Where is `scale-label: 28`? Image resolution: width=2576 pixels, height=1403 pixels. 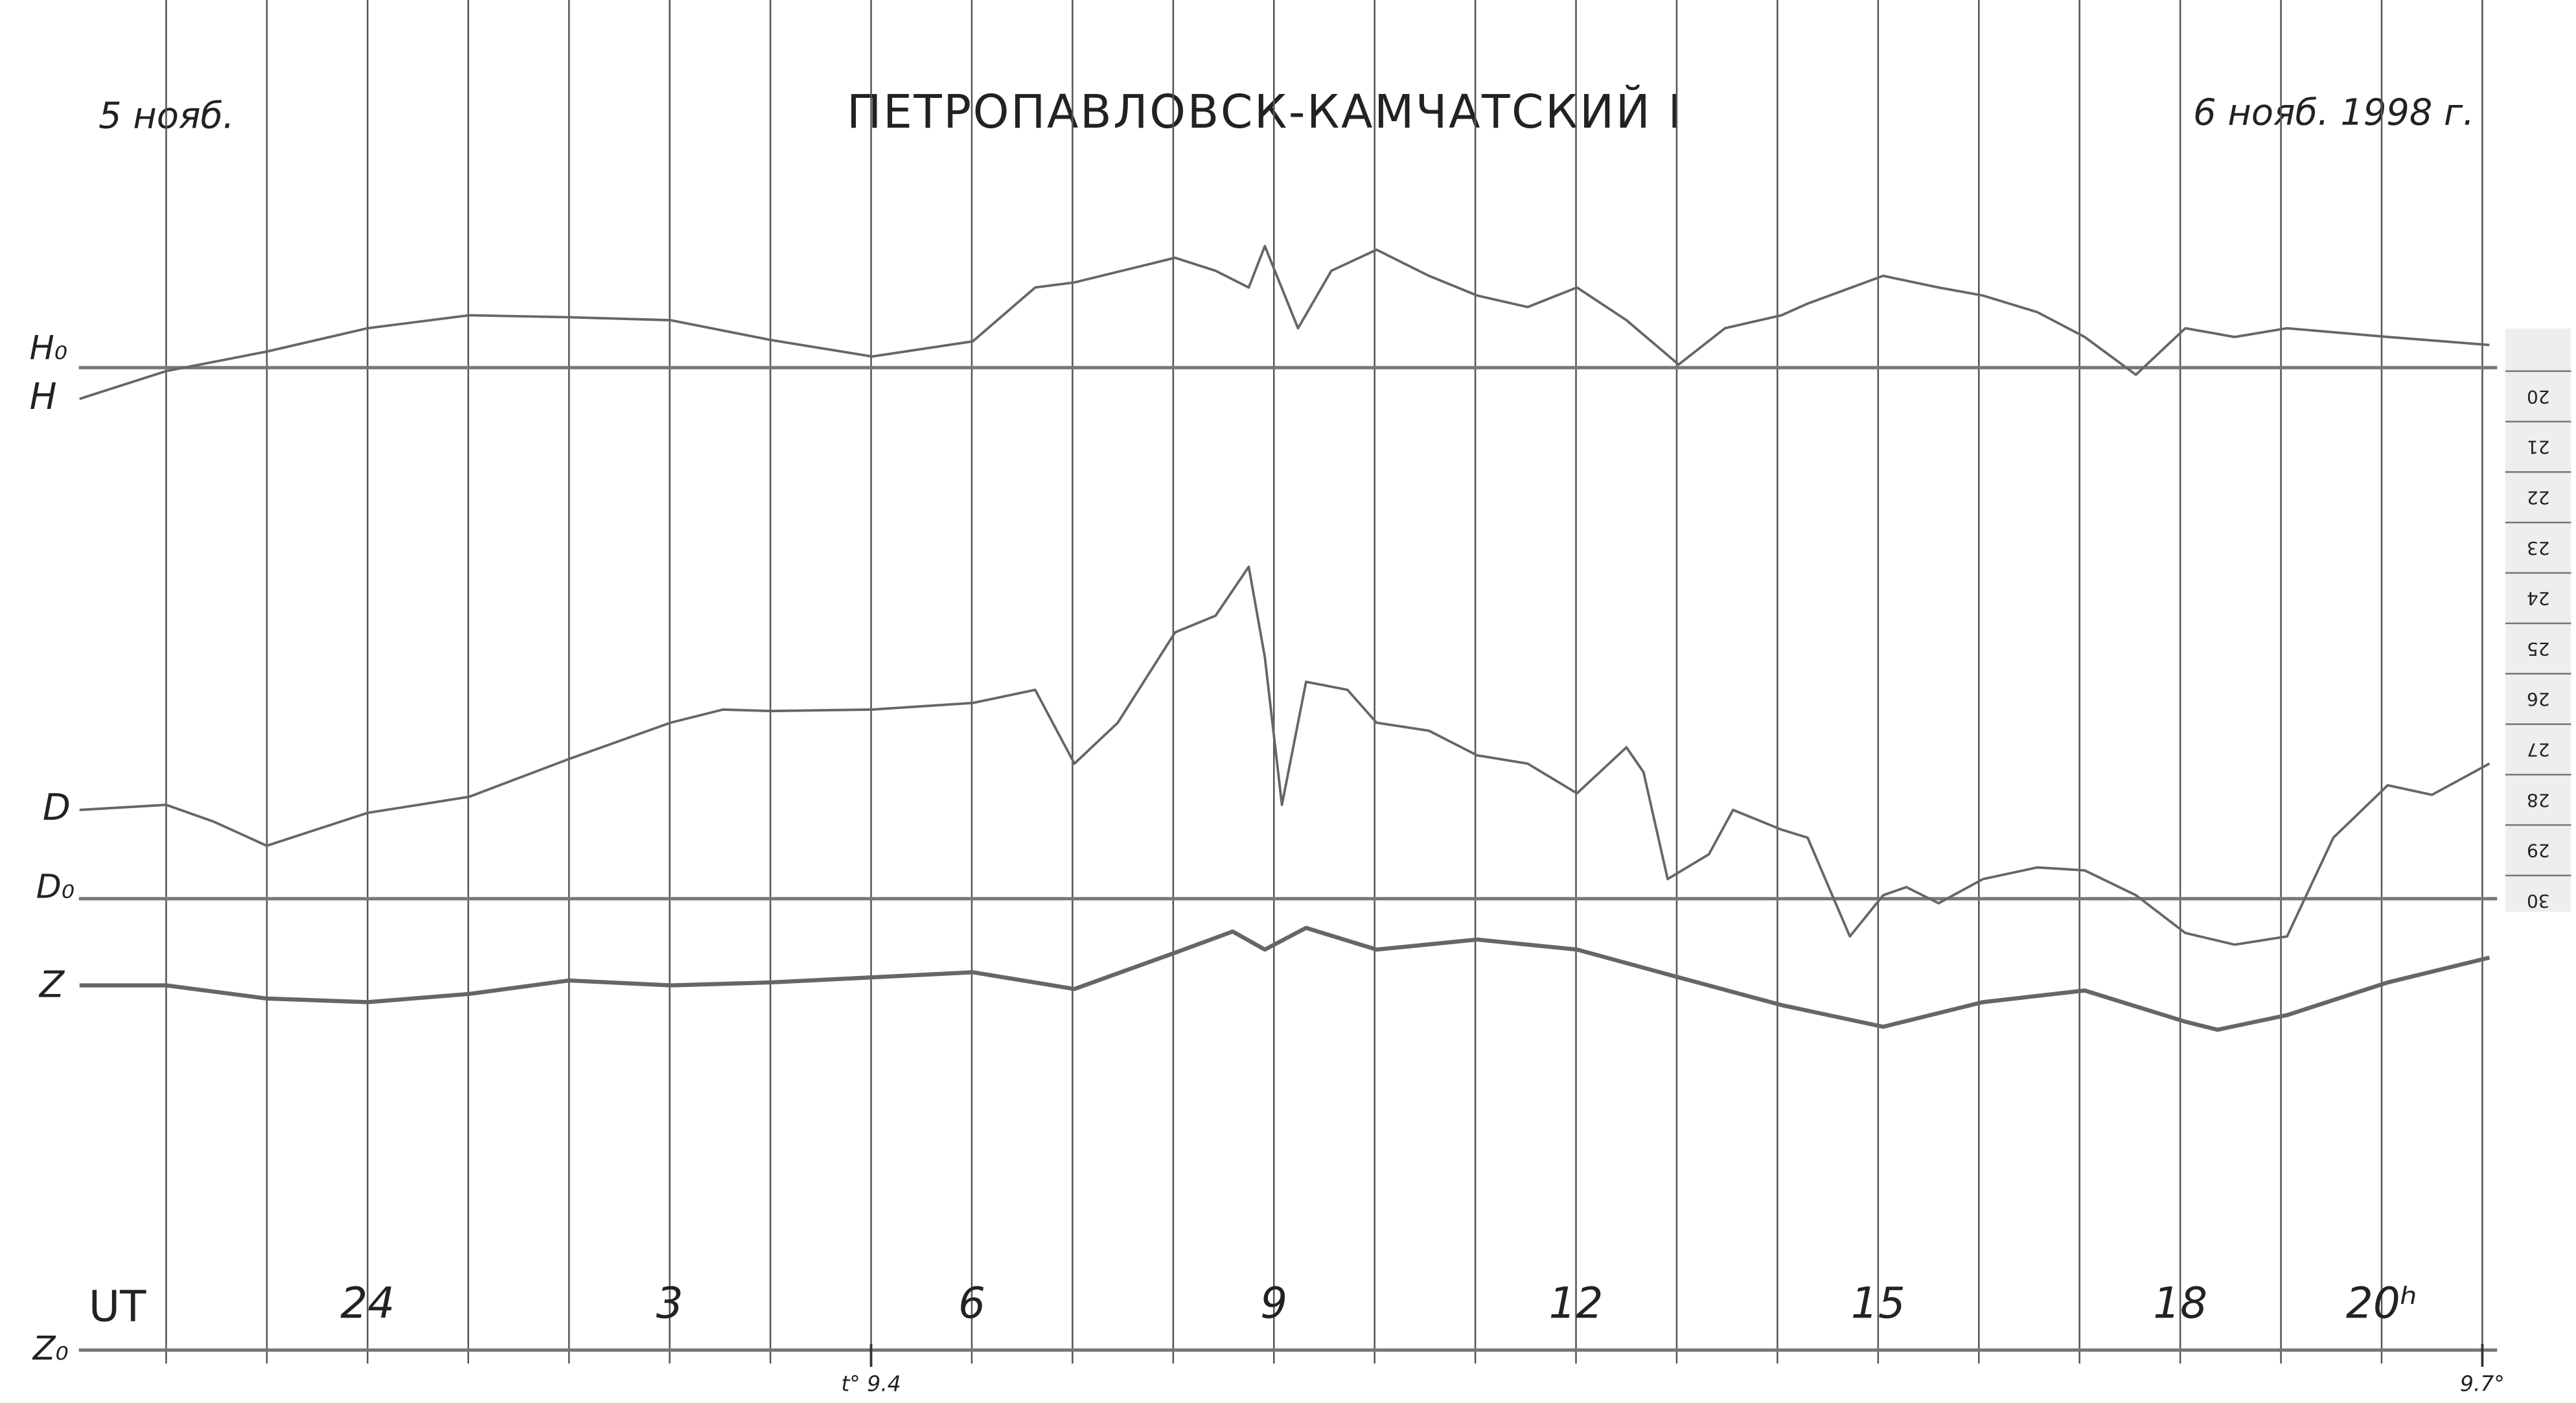
scale-label: 28 is located at coordinates (2538, 800).